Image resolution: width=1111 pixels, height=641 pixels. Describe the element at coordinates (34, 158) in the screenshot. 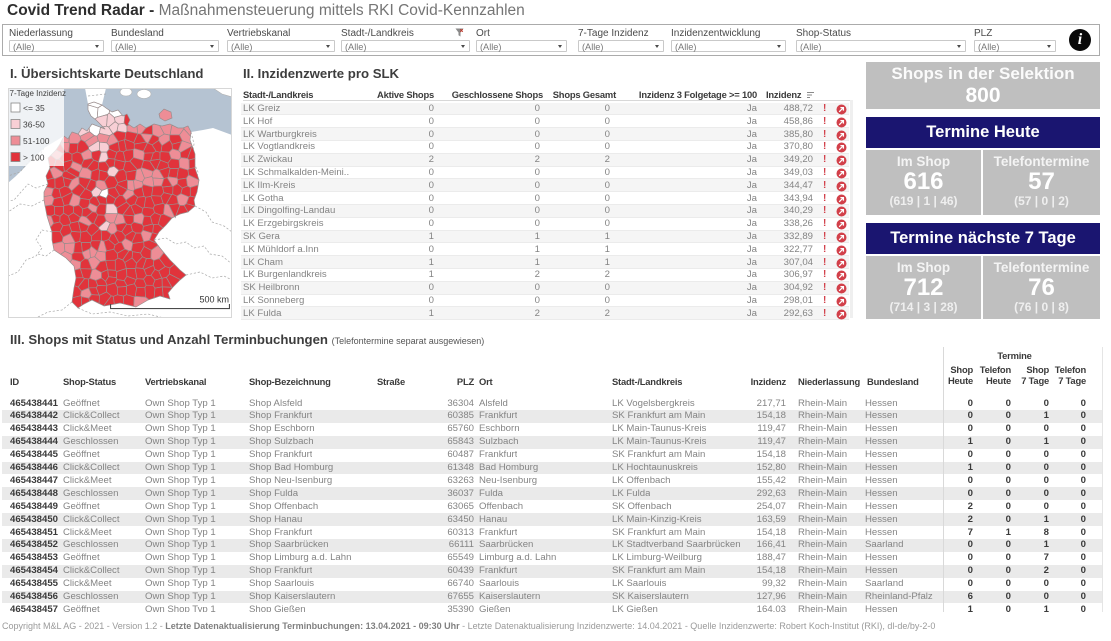

I see `svg-text: > 100` at that location.